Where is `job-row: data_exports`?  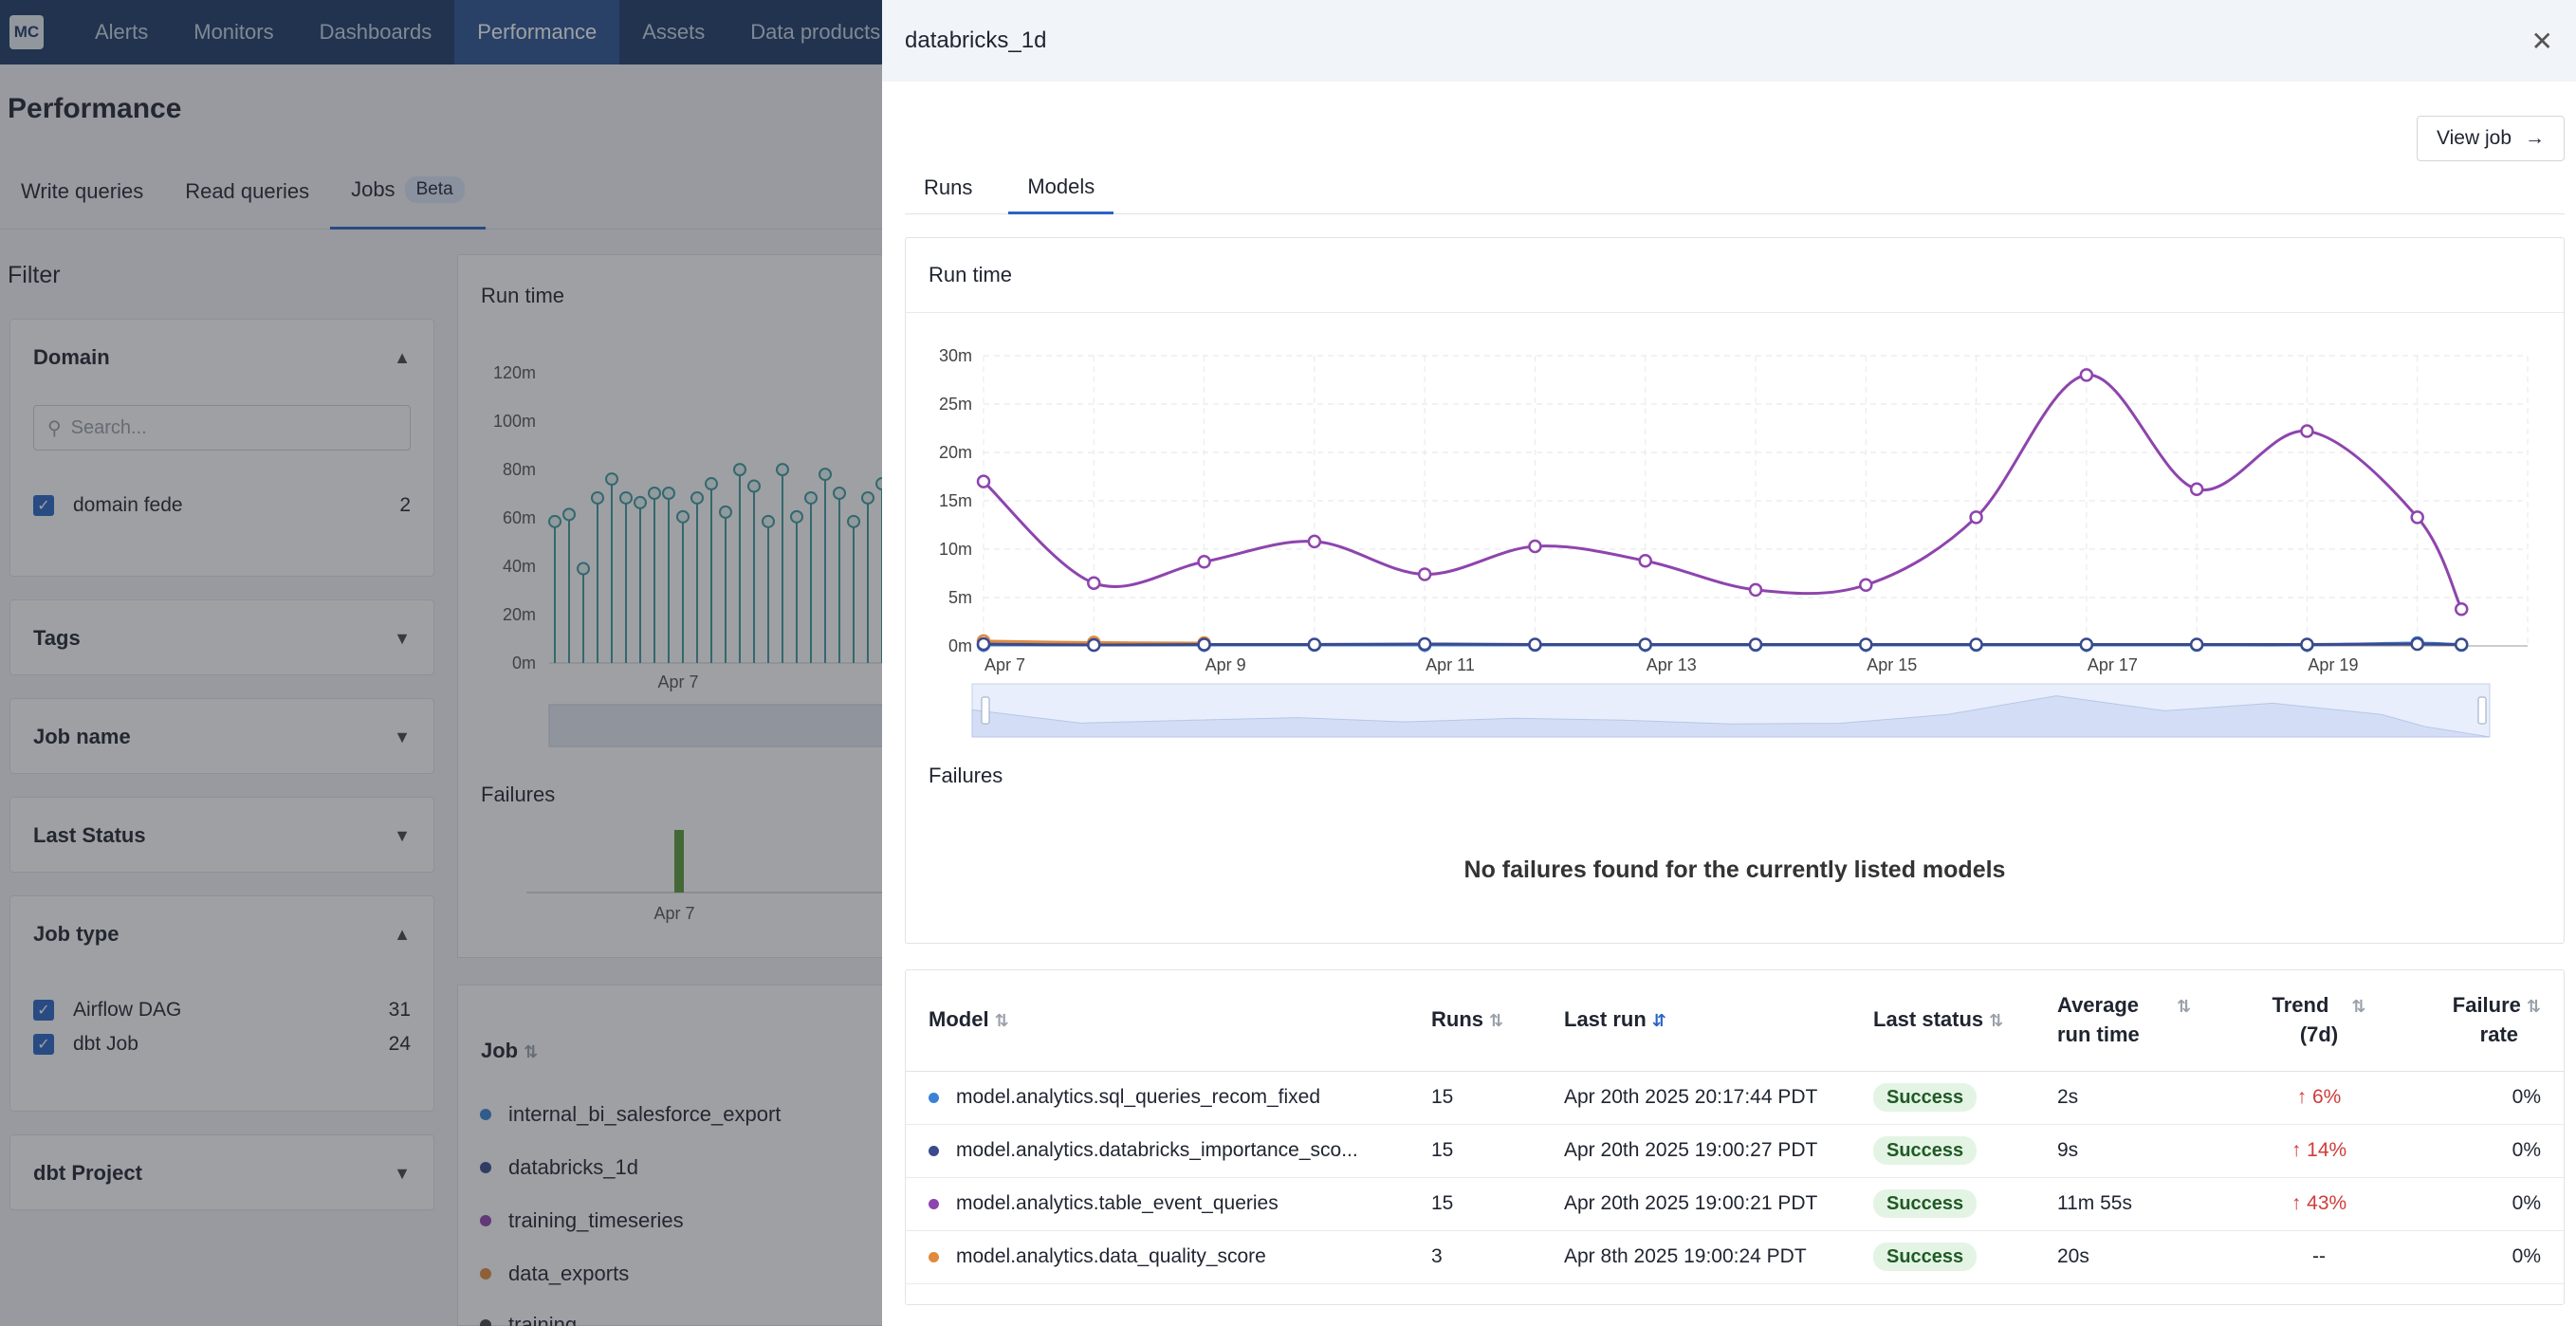 job-row: data_exports is located at coordinates (554, 1274).